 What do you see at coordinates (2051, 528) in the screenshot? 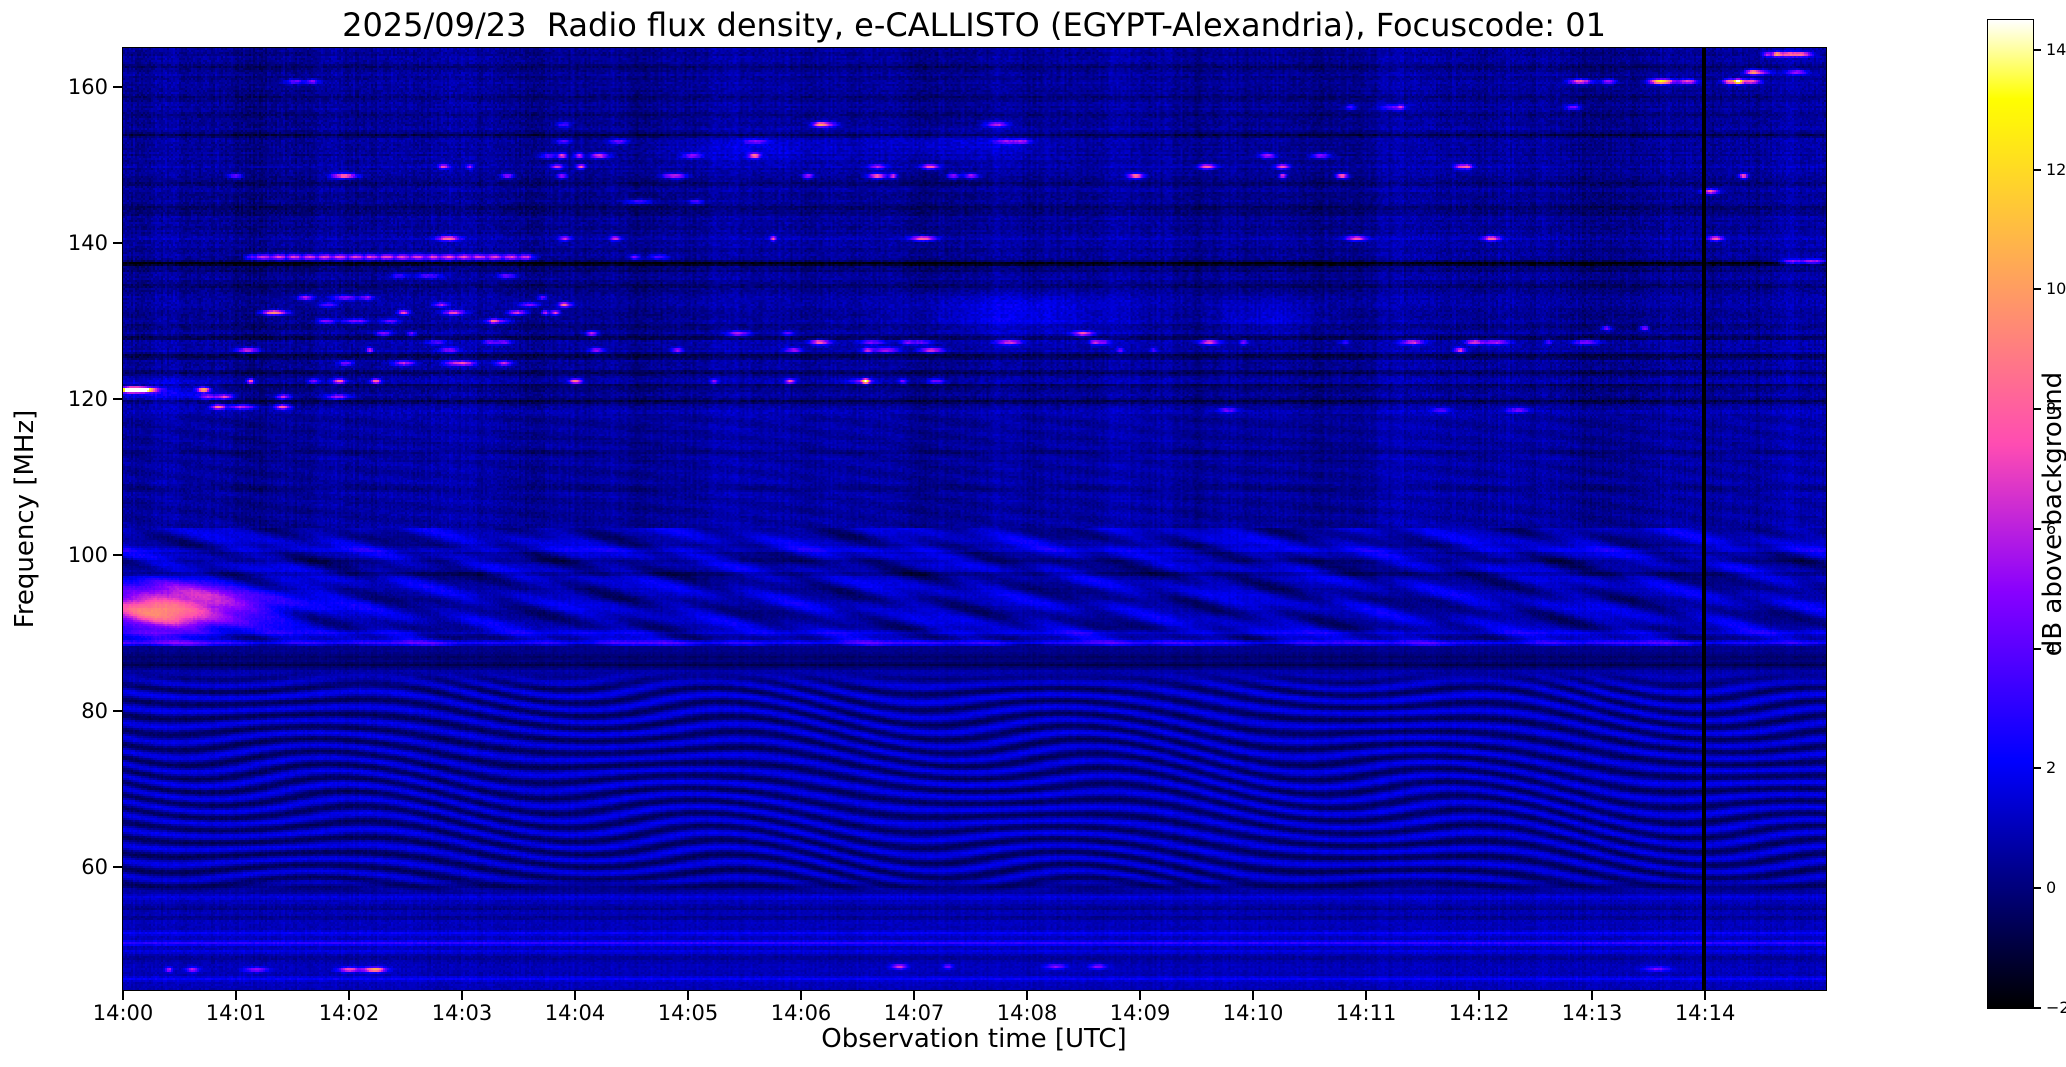
I see `colorbar-tick-label: 6` at bounding box center [2051, 528].